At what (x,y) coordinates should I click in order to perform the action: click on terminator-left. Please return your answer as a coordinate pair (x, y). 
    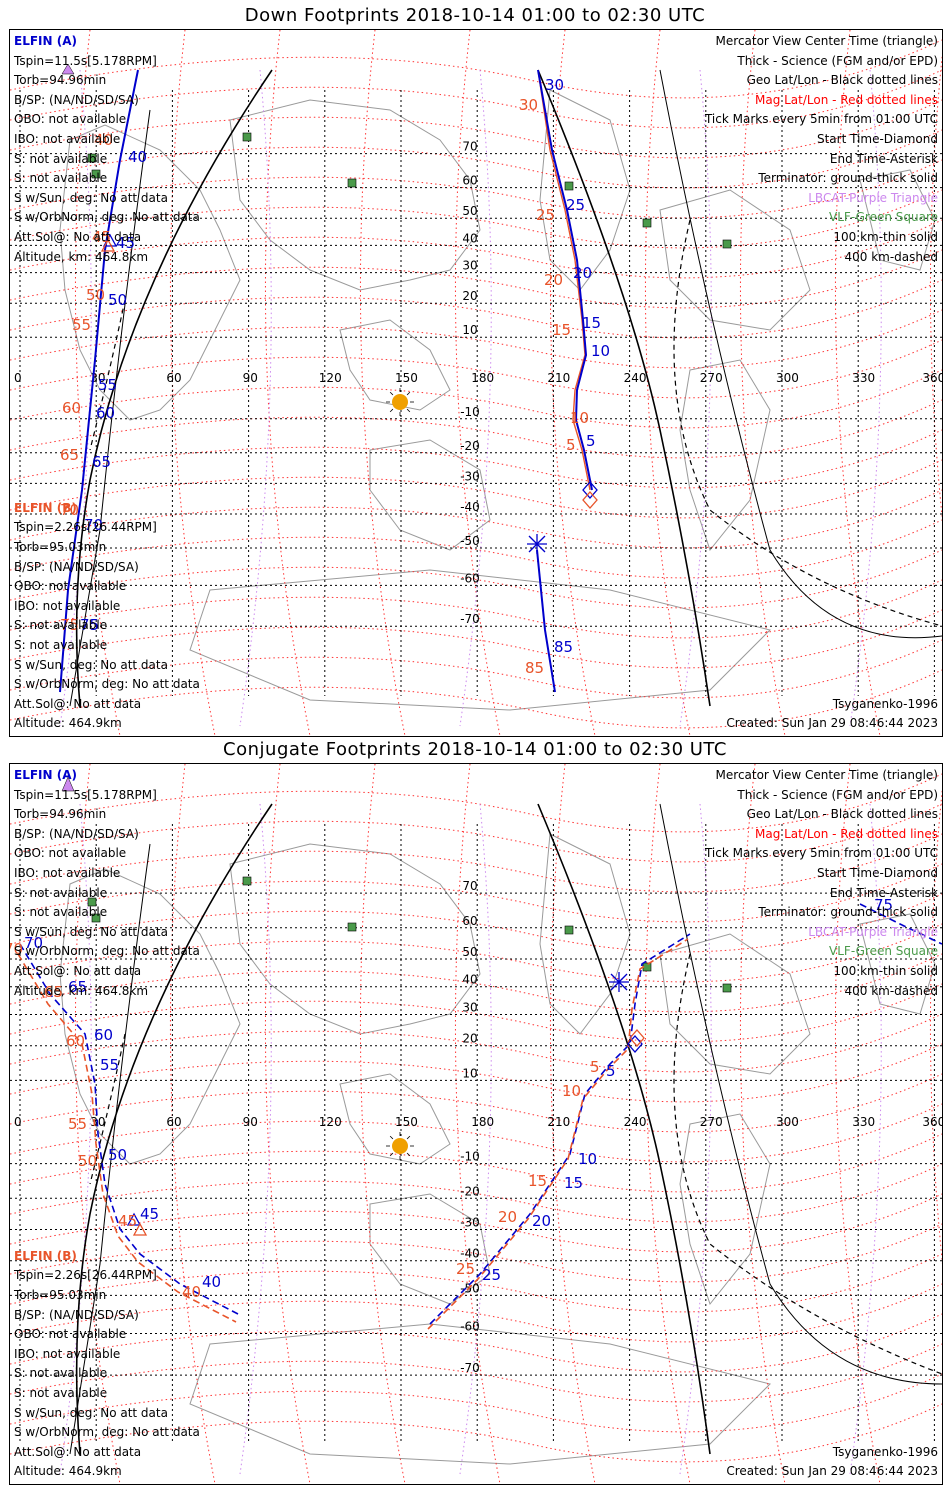
    Looking at the image, I should click on (174, 1129).